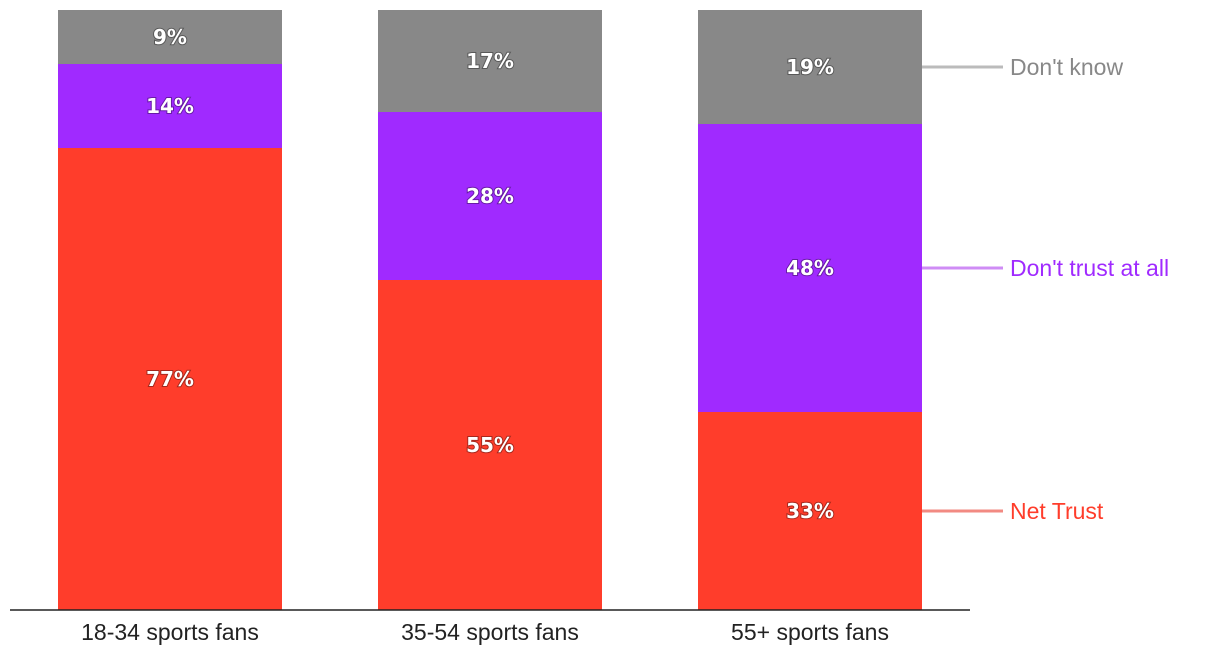 The width and height of the screenshot is (1220, 662). Describe the element at coordinates (1089, 268) in the screenshot. I see `legend-label-don-t-trust-at-all: Don't trust at all` at that location.